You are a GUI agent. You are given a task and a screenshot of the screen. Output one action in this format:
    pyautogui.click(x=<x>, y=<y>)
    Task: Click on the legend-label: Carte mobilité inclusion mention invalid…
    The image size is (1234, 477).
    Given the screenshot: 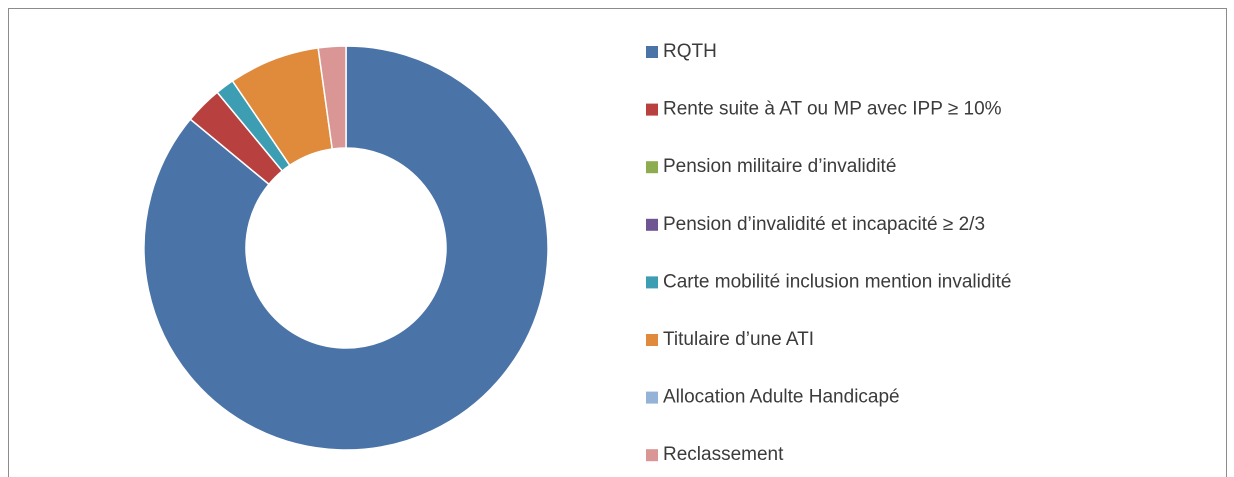 What is the action you would take?
    pyautogui.click(x=837, y=281)
    